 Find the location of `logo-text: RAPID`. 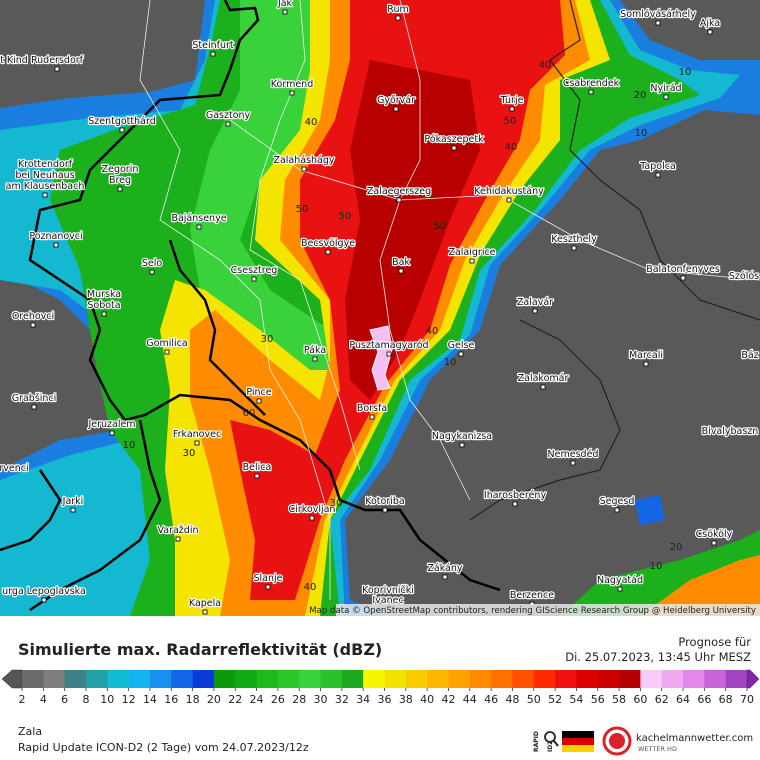

logo-text: RAPID is located at coordinates (536, 741).